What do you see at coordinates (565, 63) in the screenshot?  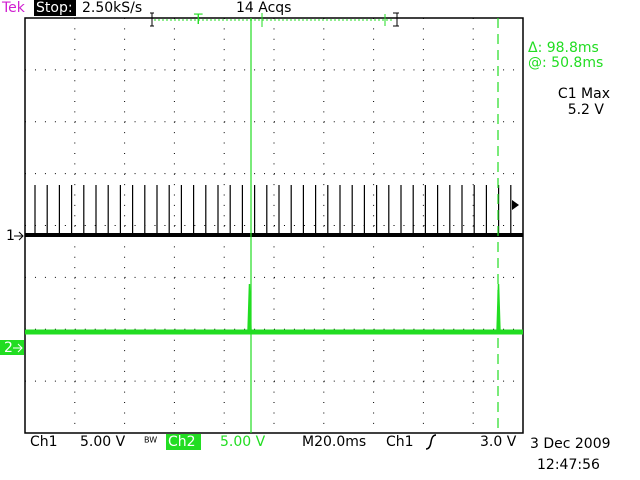 I see `cursor-at: @: 50.8ms` at bounding box center [565, 63].